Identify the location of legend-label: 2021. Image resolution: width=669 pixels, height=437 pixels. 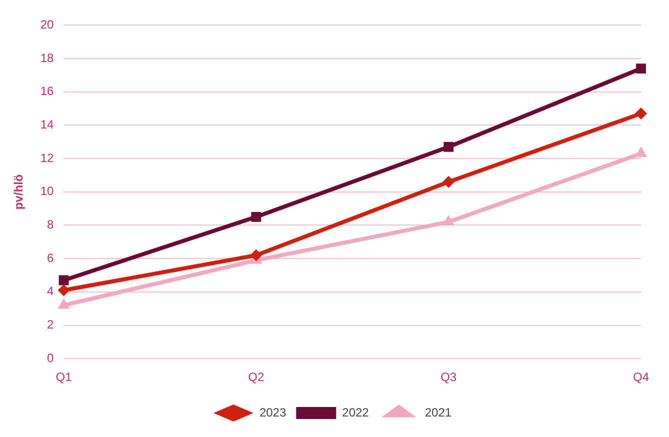
(438, 412).